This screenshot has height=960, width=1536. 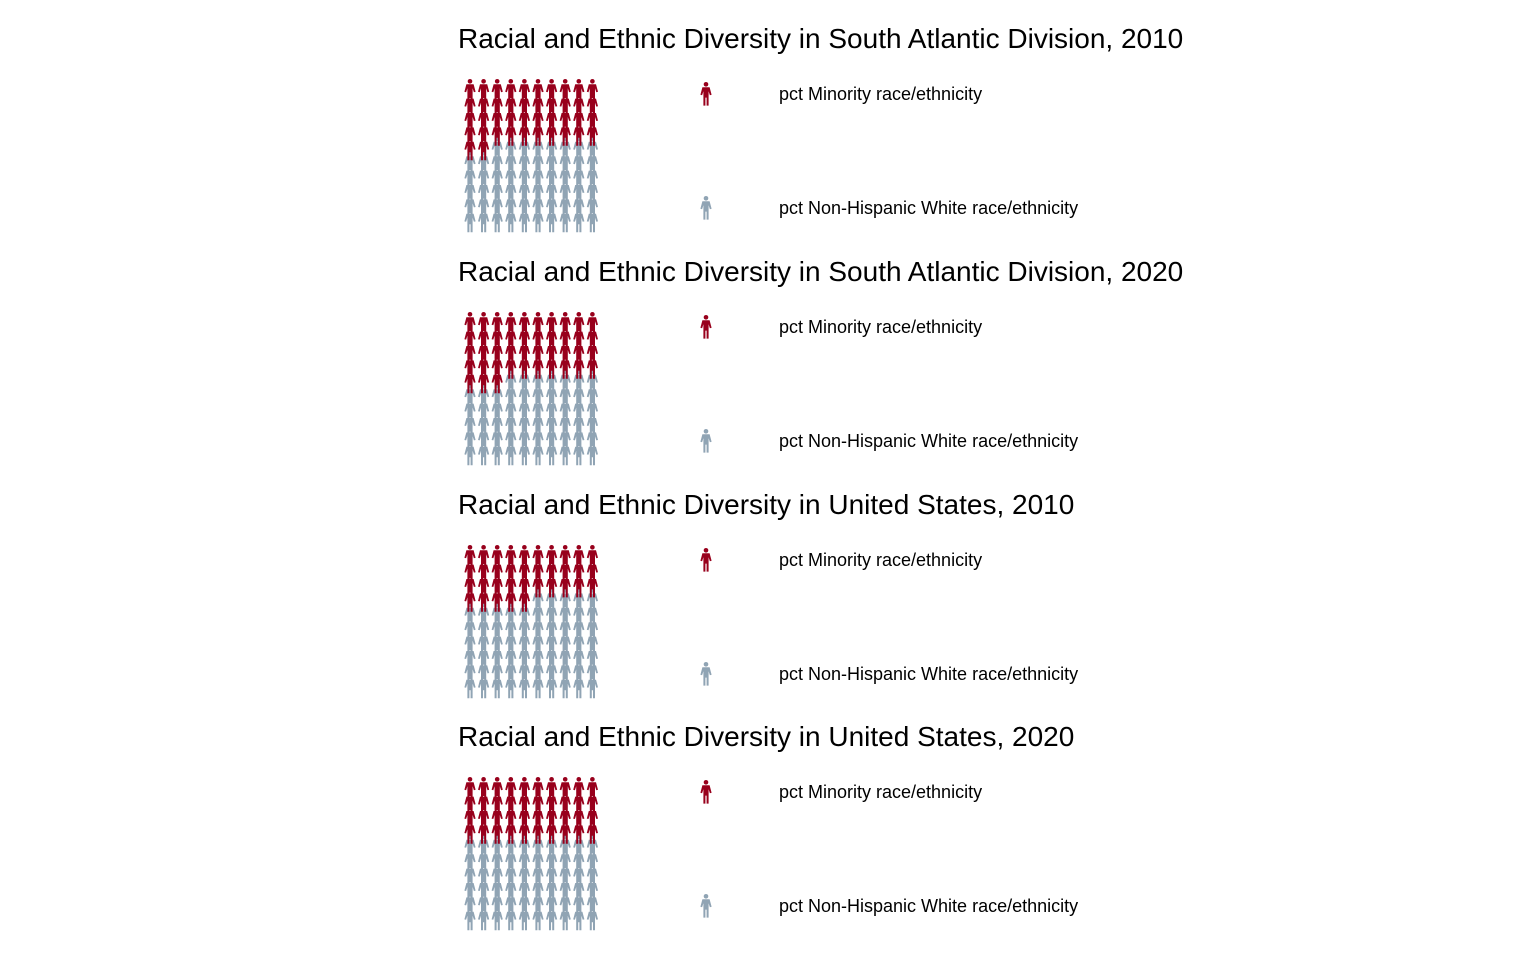 What do you see at coordinates (881, 560) in the screenshot?
I see `legend-label-minority: pct Minority race/ethnicity` at bounding box center [881, 560].